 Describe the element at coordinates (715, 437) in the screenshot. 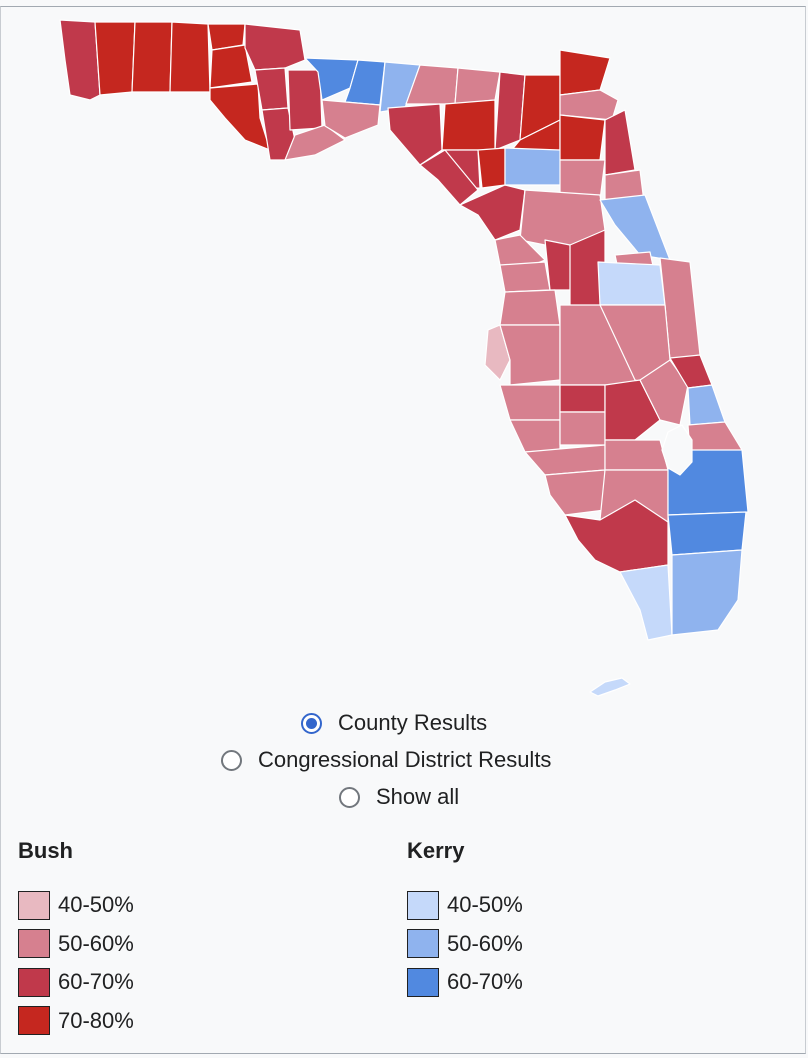

I see `county-martin` at that location.